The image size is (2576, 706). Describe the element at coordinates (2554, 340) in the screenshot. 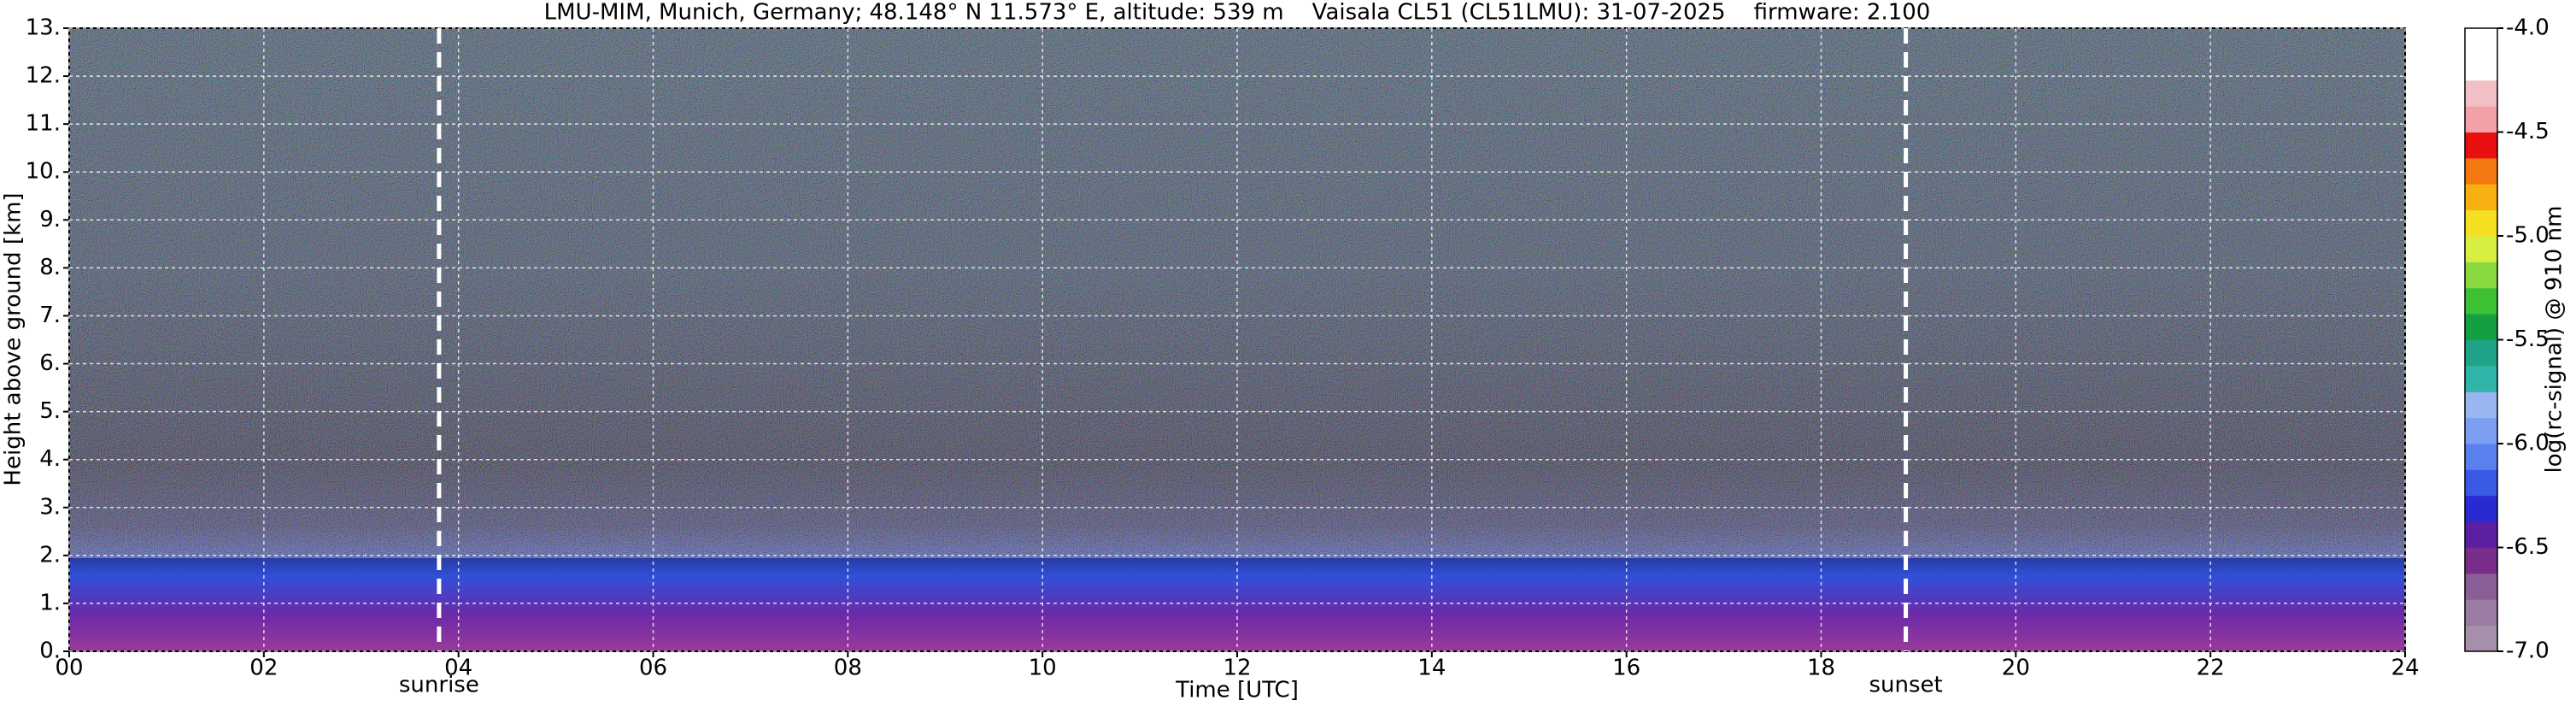

I see `colorbar-label: log(rc-signal) @ 910 nm` at that location.